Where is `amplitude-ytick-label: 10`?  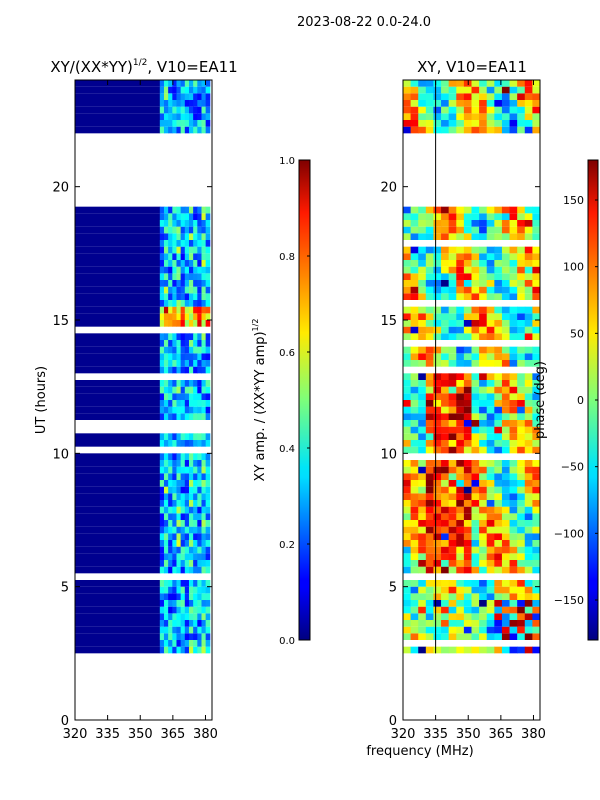 amplitude-ytick-label: 10 is located at coordinates (60, 454).